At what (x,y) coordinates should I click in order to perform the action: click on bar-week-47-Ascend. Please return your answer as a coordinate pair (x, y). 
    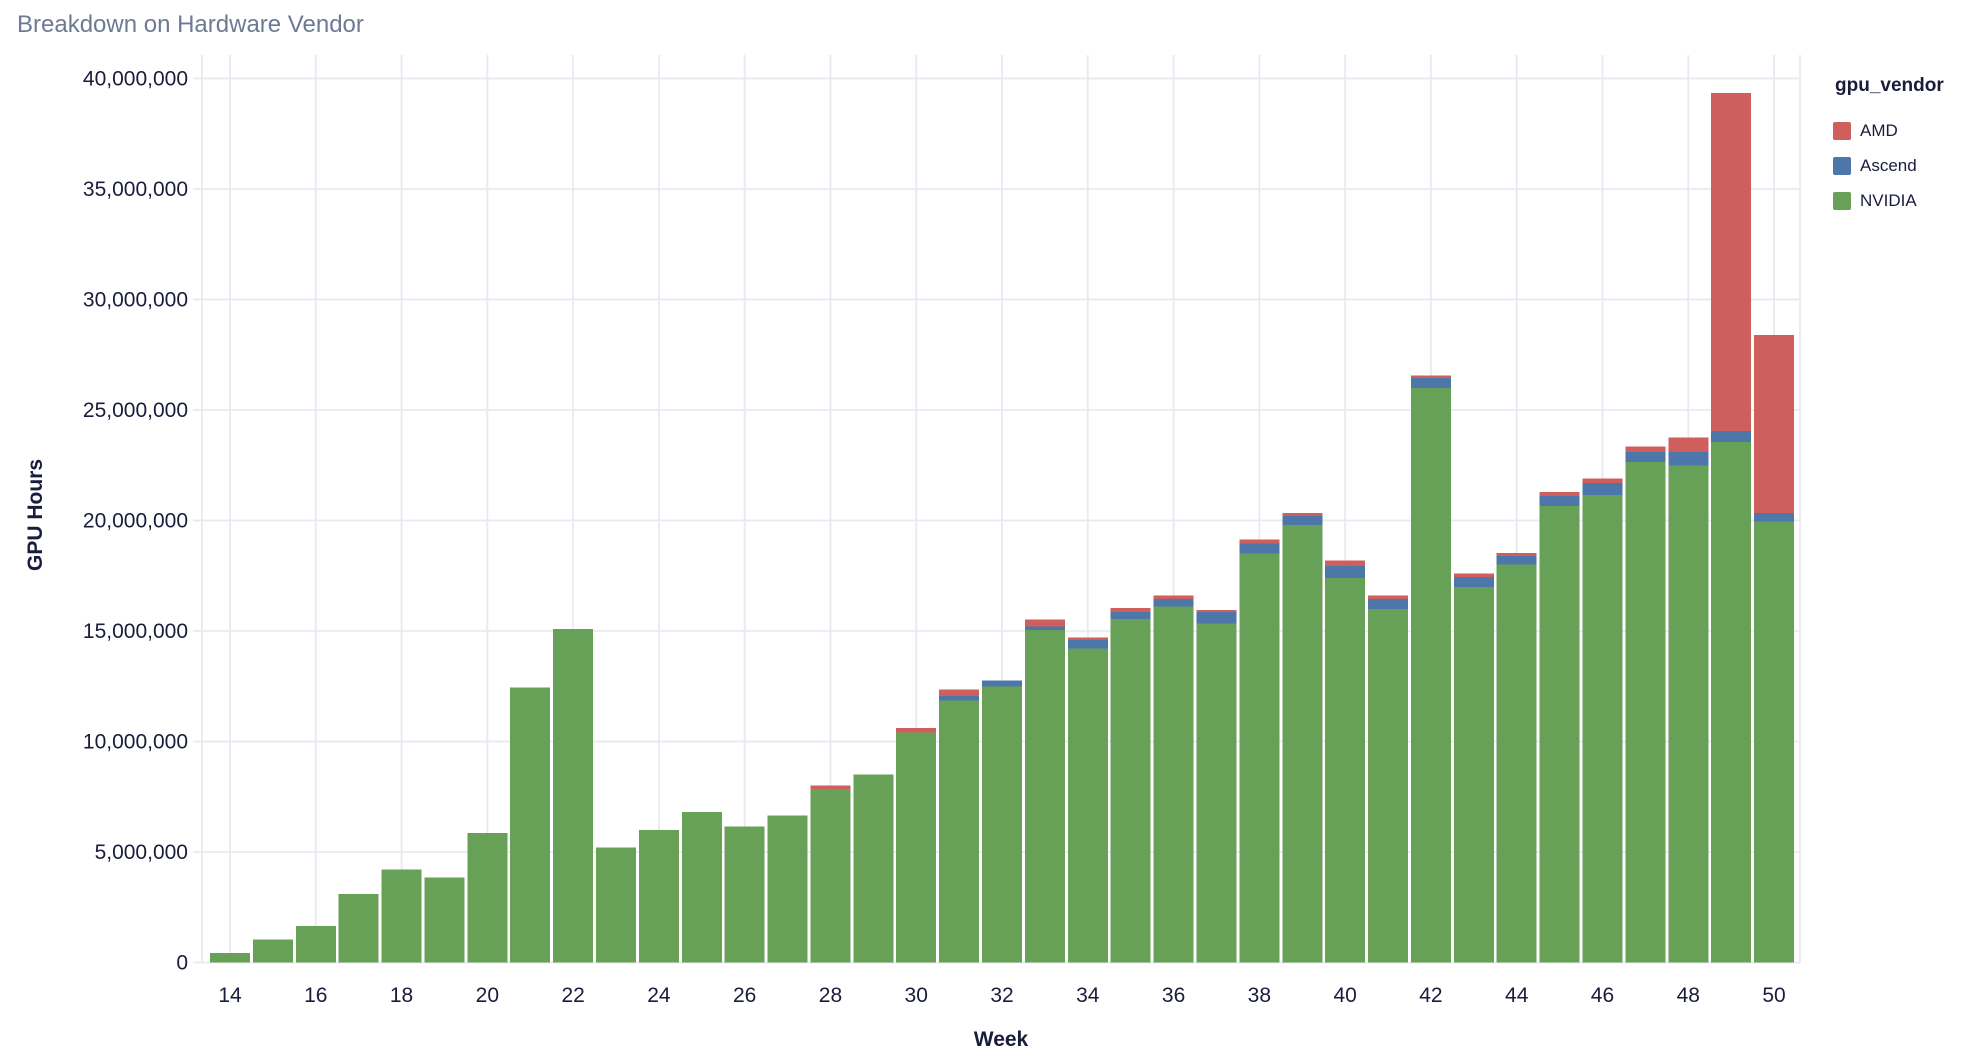
    Looking at the image, I should click on (1645, 456).